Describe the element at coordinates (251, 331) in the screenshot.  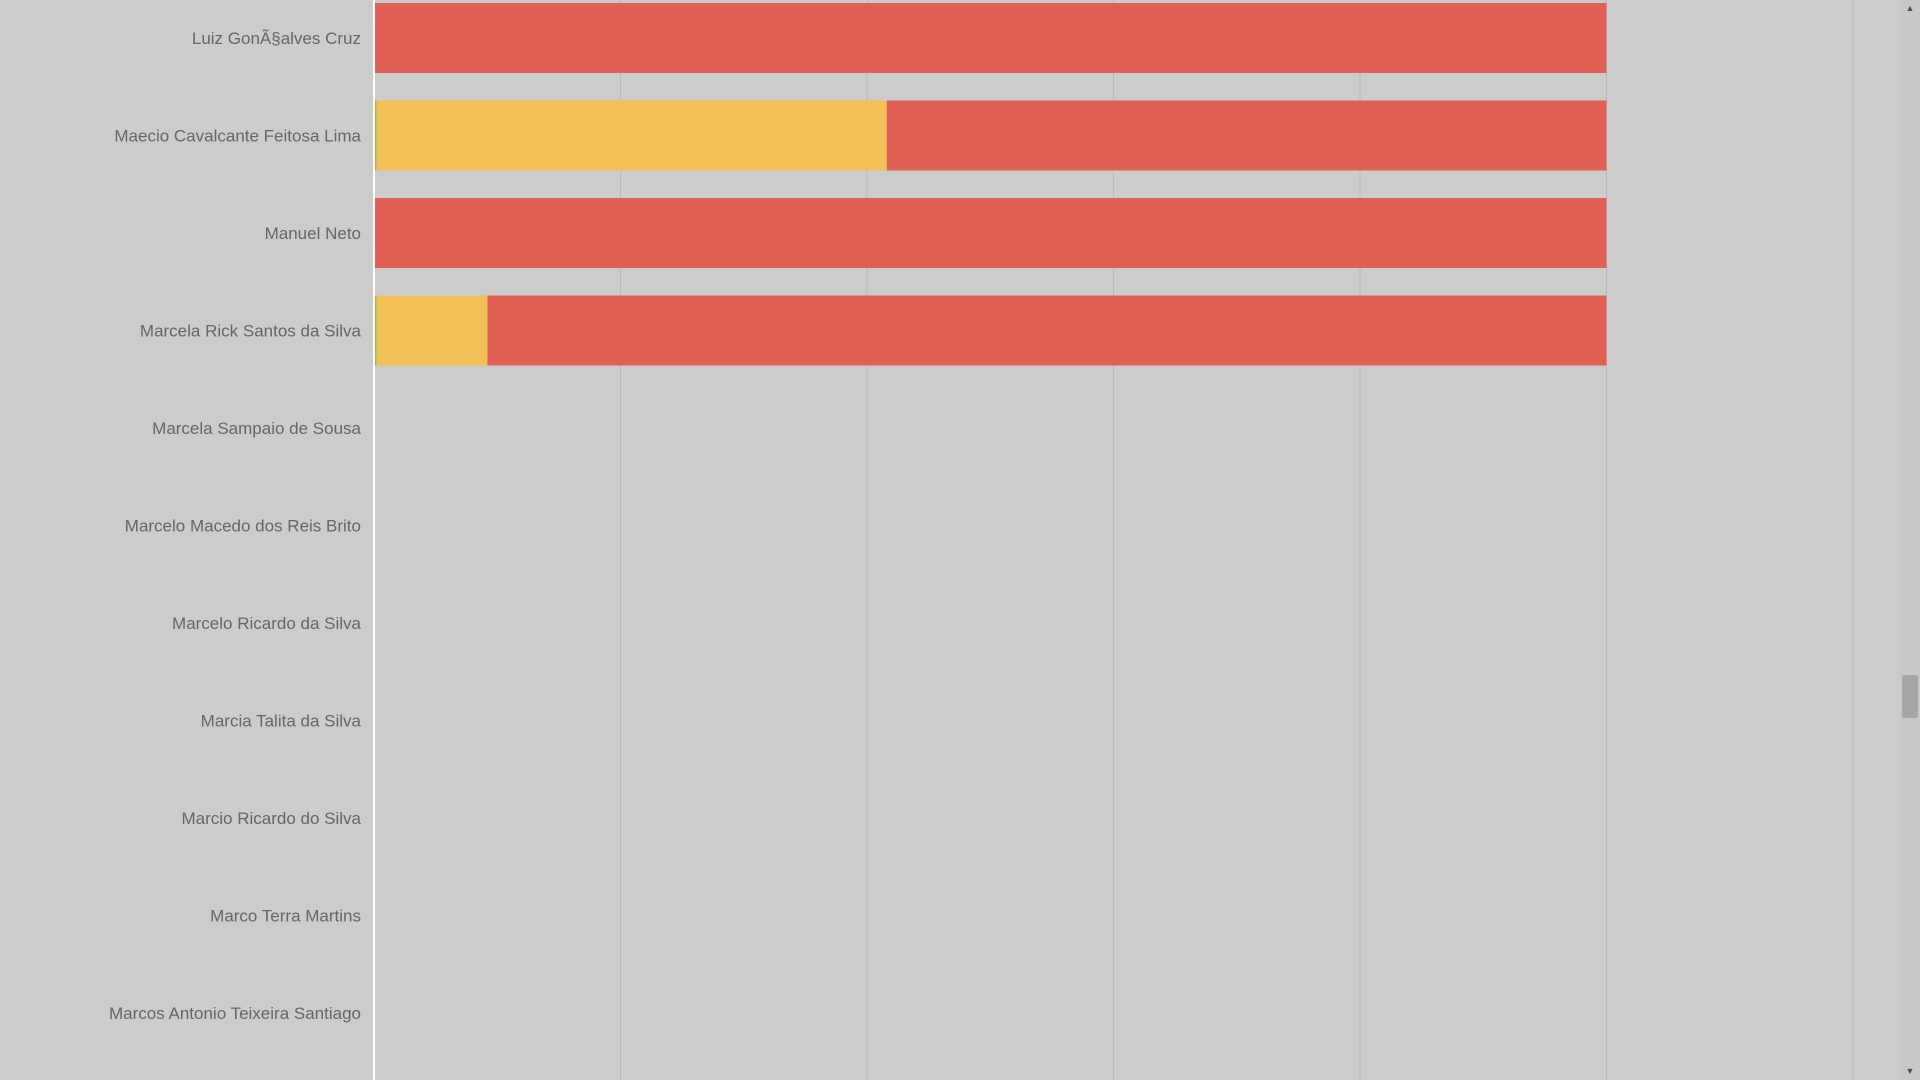
I see `category-label-3: Marcela Rick Santos da Silva` at that location.